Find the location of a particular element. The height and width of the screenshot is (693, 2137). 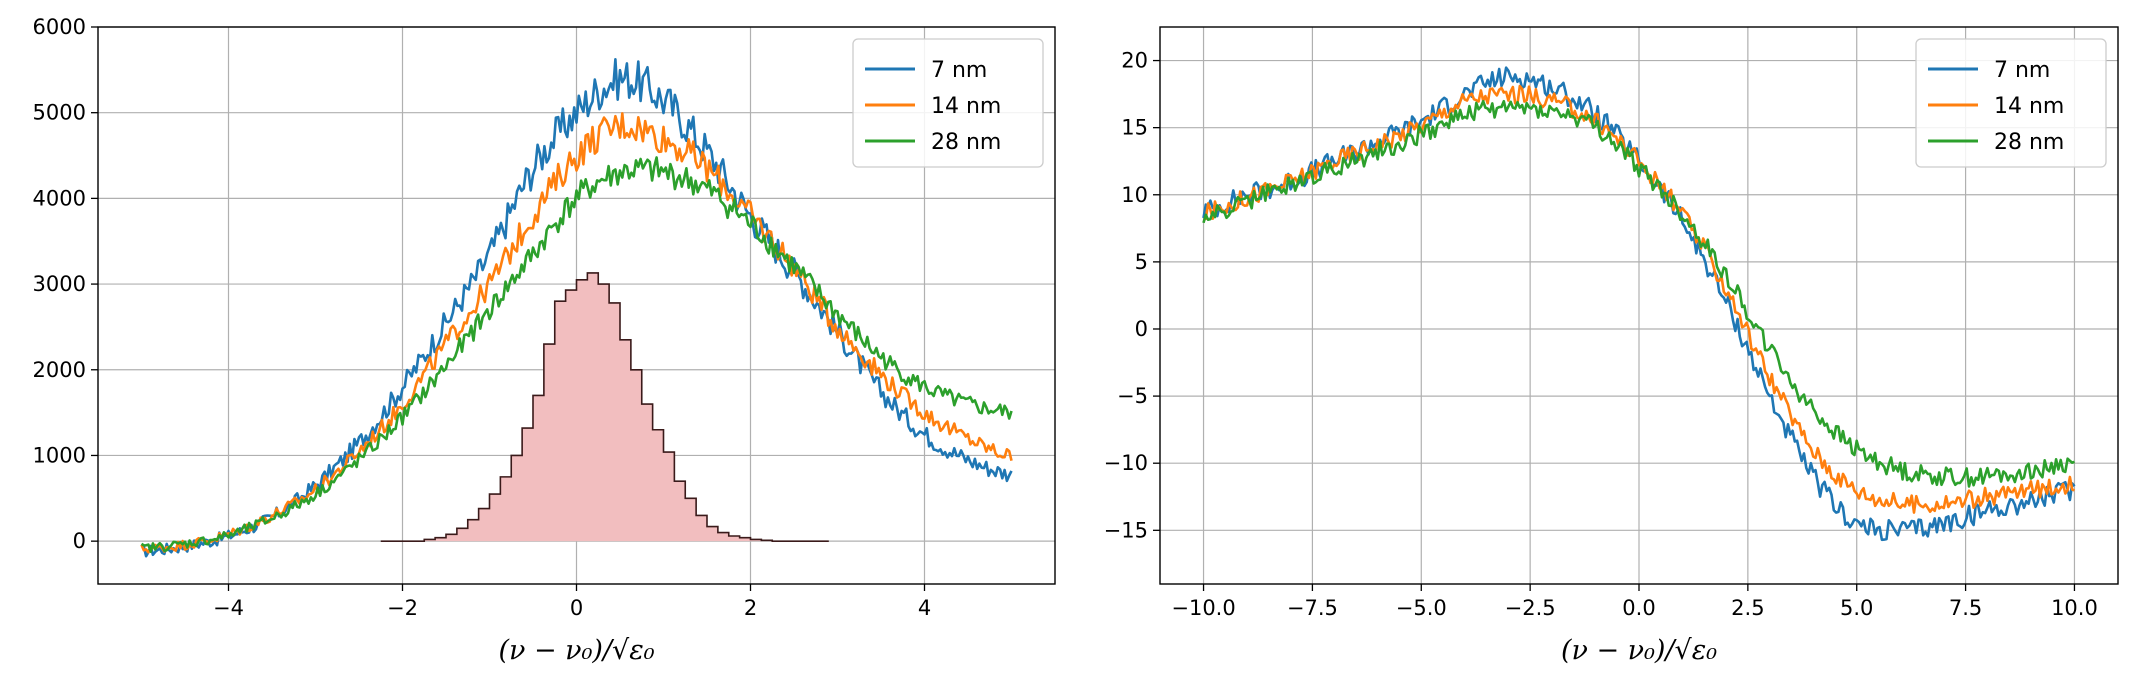

histogram-fill is located at coordinates (604, 407).